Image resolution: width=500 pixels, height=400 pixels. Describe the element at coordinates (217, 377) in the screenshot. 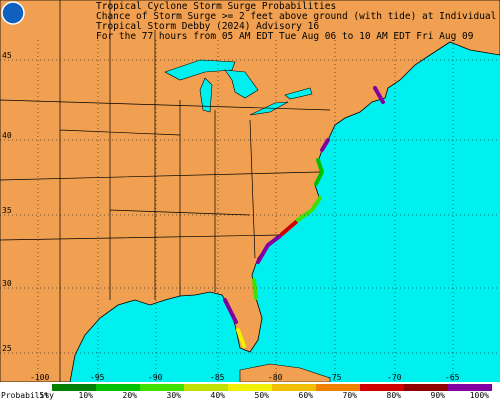

I see `longitude-label: -85` at that location.